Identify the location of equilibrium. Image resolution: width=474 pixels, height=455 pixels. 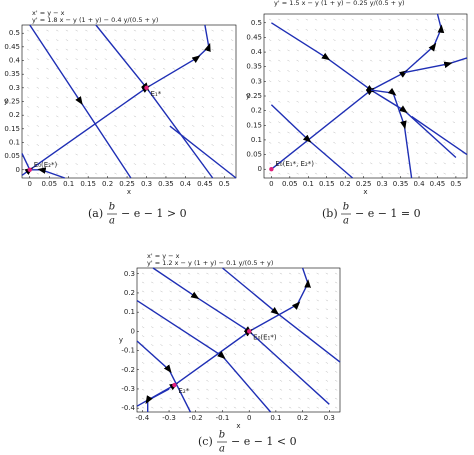
(174, 385).